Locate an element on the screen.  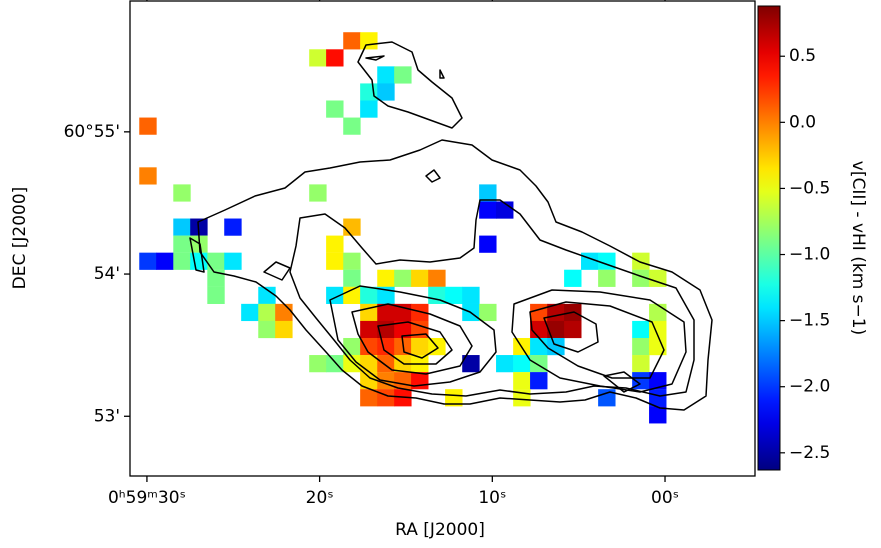
colorbar-tick-label: −0.5 is located at coordinates (809, 188).